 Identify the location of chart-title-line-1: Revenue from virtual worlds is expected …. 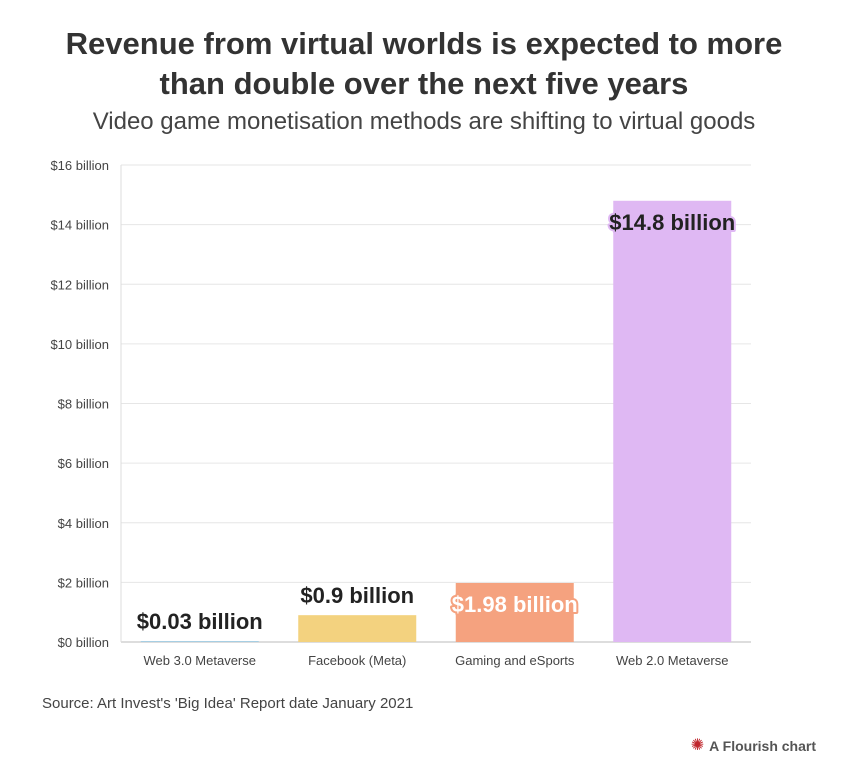
(424, 43).